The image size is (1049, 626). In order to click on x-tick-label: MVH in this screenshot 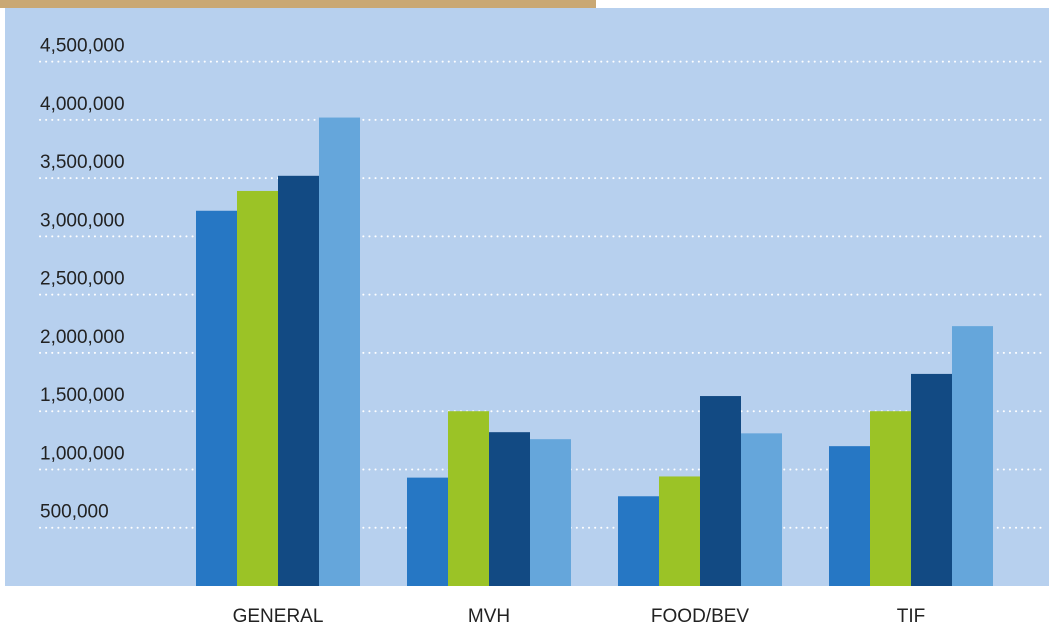, I will do `click(489, 616)`.